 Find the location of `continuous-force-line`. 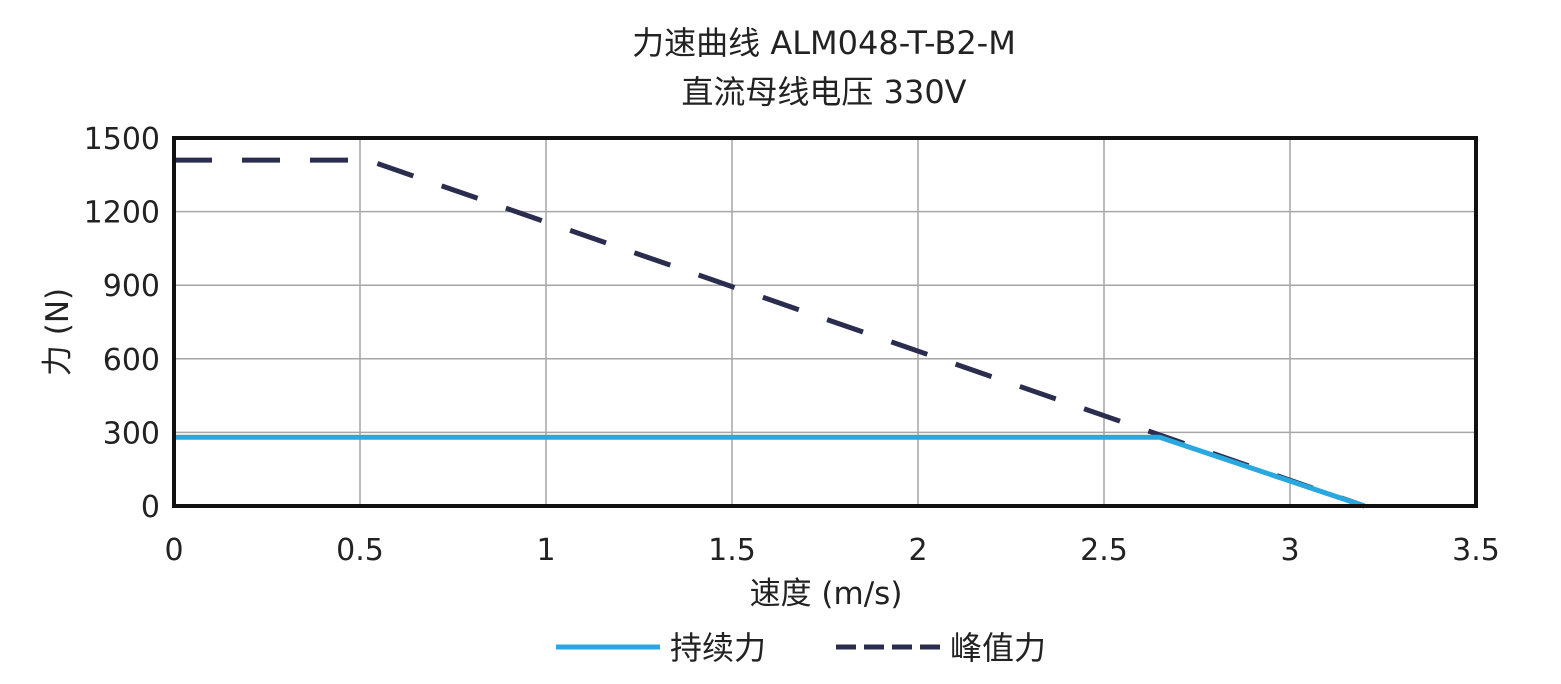

continuous-force-line is located at coordinates (770, 471).